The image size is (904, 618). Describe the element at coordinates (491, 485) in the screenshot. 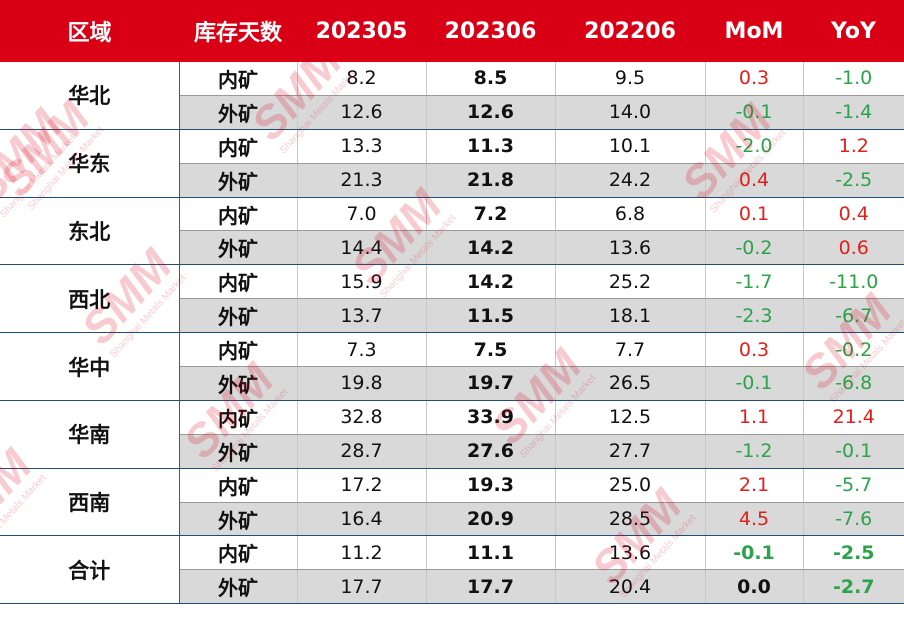

I see `cell-v2306: 19.3` at that location.